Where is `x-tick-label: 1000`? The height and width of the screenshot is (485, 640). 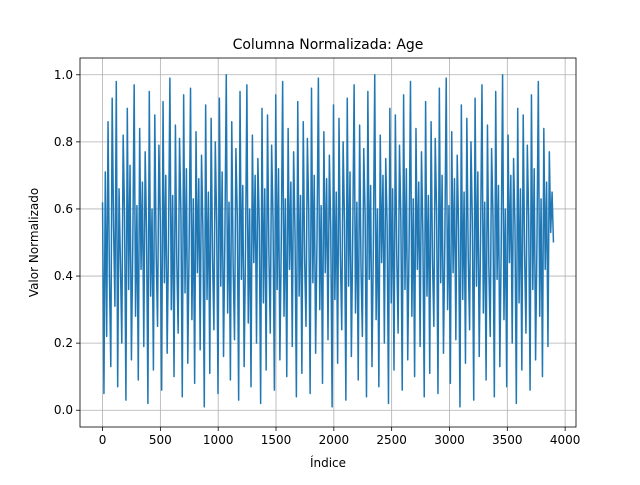
x-tick-label: 1000 is located at coordinates (218, 440).